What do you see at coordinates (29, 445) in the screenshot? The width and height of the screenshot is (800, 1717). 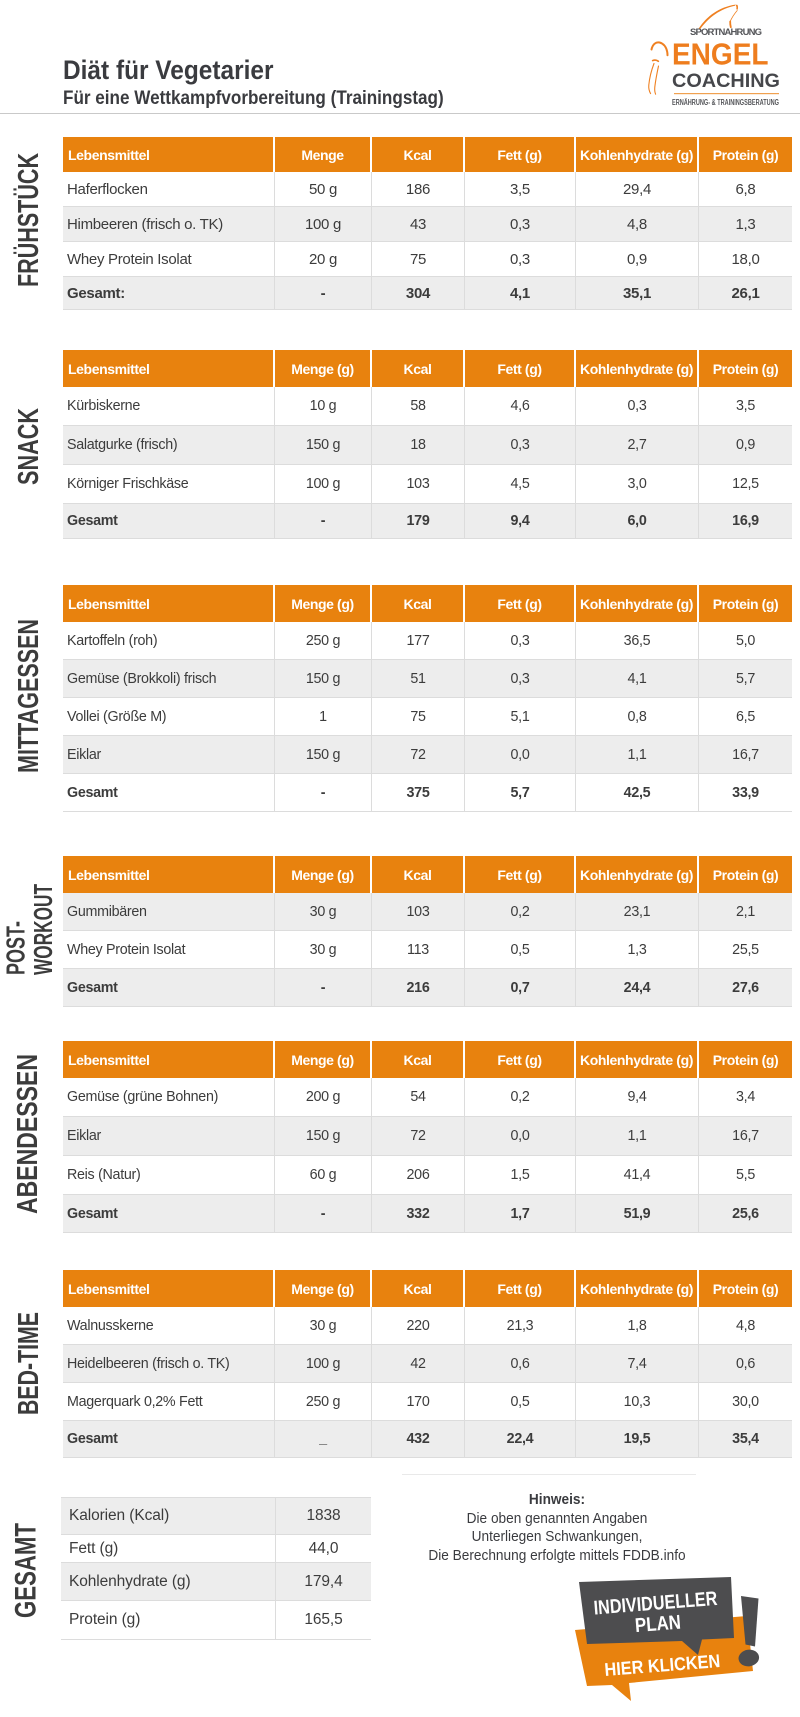 I see `svg-text: SNACK` at bounding box center [29, 445].